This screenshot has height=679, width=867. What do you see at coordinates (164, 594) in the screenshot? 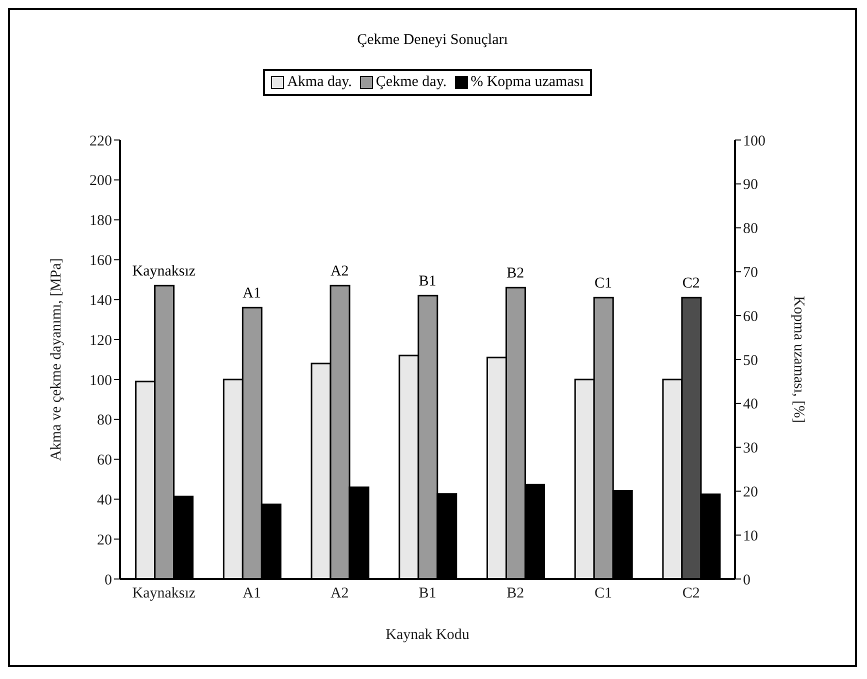
I see `x-tick-label: Kaynaksız` at bounding box center [164, 594].